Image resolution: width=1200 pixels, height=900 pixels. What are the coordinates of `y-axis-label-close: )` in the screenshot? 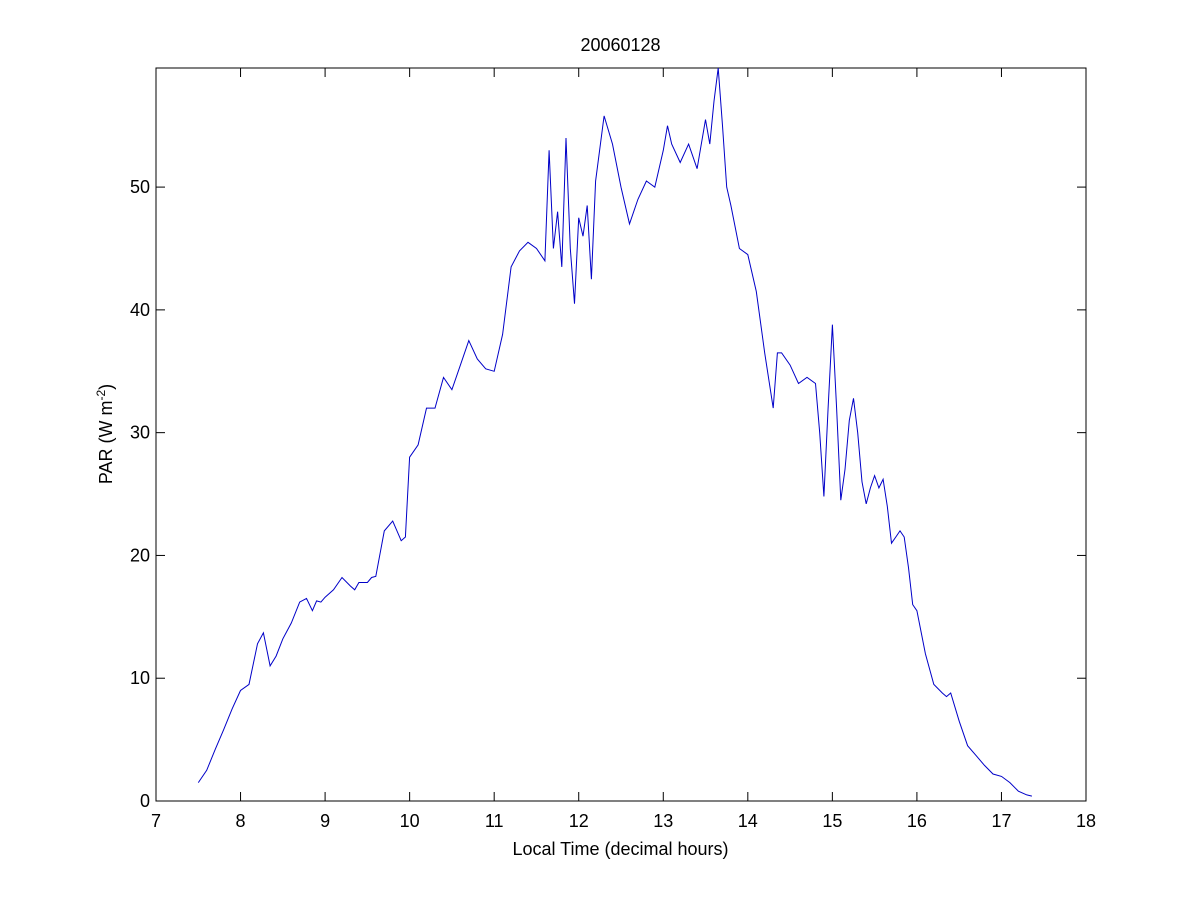 It's located at (106, 387).